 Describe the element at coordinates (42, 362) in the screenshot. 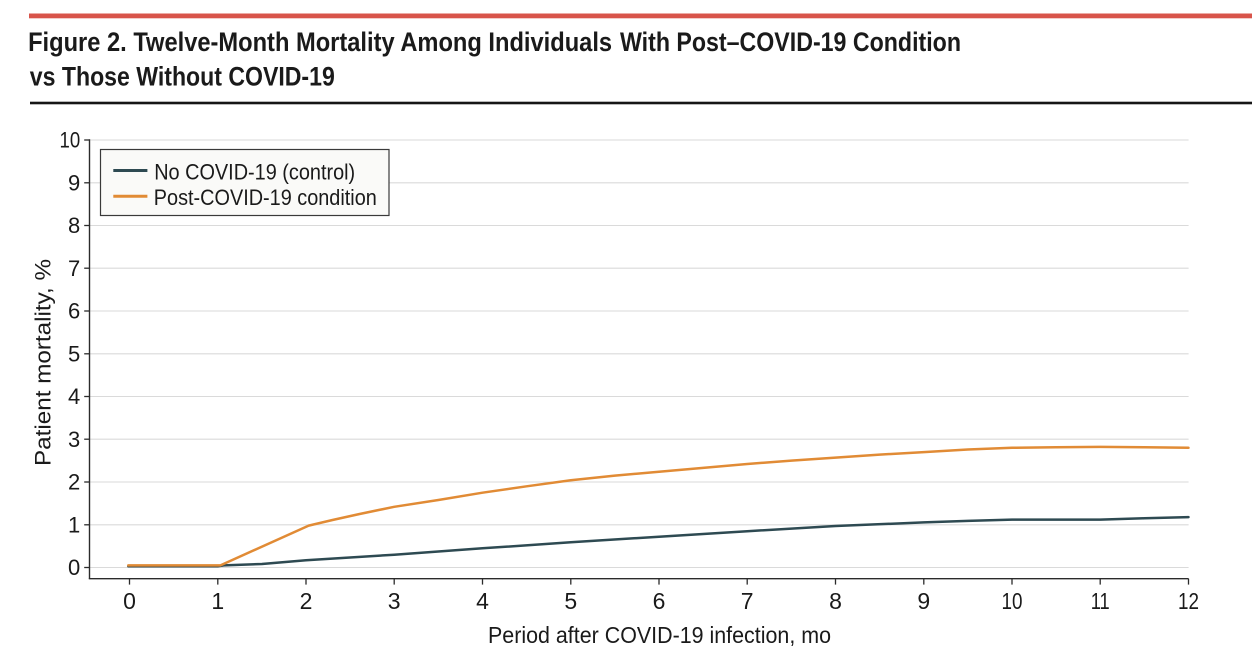

I see `svg-text: Patient mortality, %` at that location.